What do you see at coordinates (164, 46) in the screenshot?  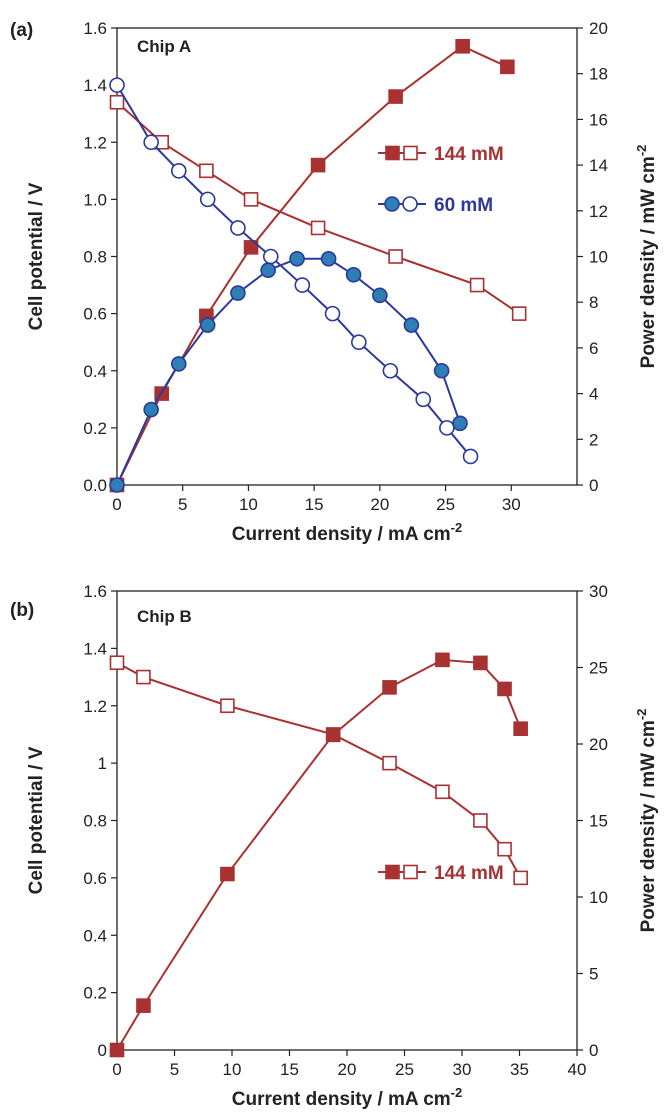 I see `chip-label: Chip A` at bounding box center [164, 46].